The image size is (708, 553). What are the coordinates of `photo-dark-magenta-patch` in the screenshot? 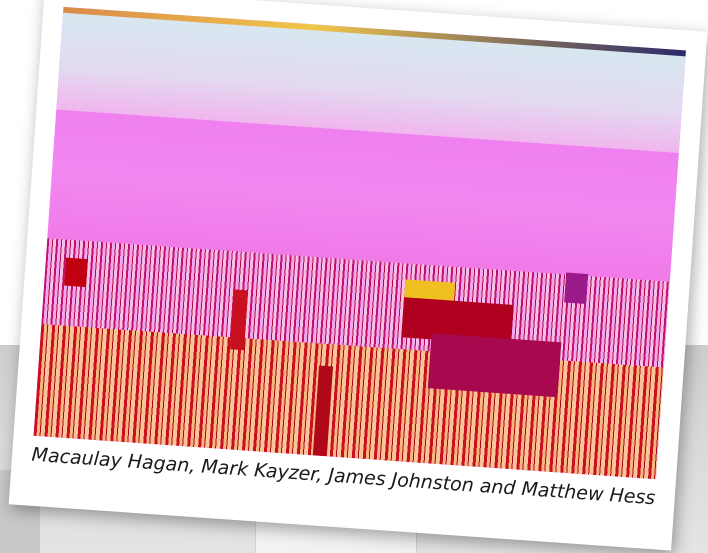 It's located at (494, 365).